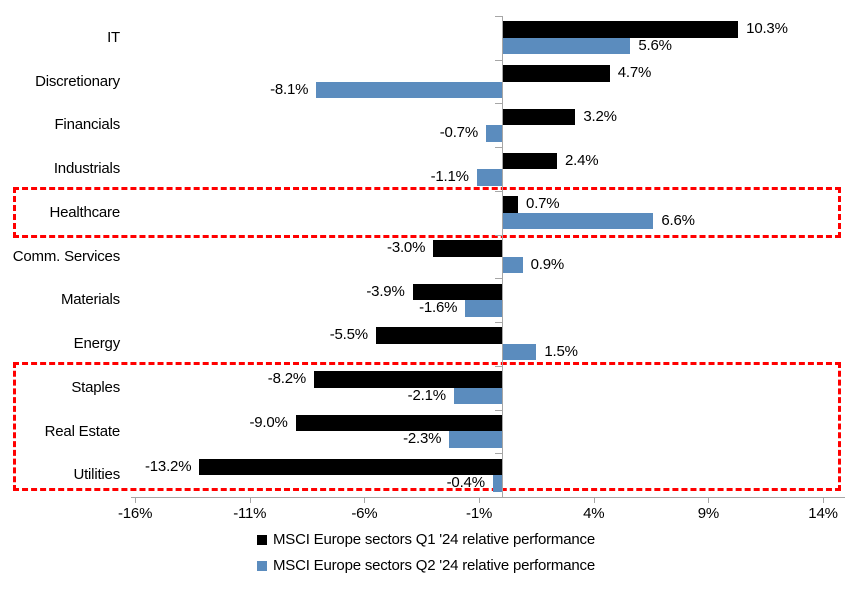 Image resolution: width=852 pixels, height=601 pixels. I want to click on bar-q2-energy, so click(519, 352).